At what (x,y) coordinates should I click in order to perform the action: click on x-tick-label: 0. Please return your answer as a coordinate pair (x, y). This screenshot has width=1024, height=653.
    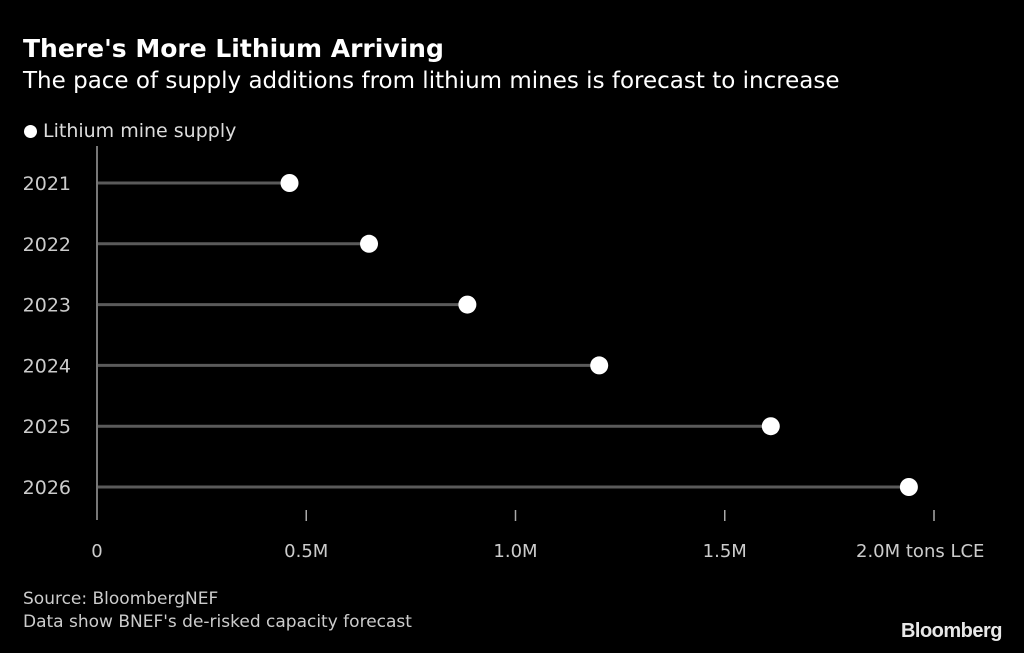
    Looking at the image, I should click on (96, 551).